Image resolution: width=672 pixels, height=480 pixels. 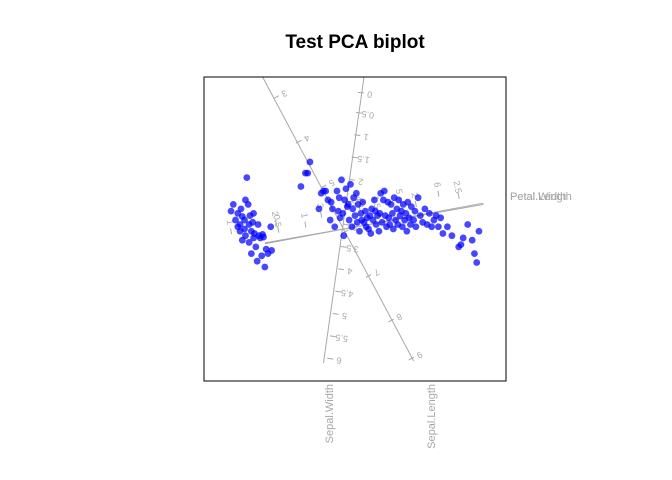 I want to click on axis-tick-label: 8, so click(x=399, y=316).